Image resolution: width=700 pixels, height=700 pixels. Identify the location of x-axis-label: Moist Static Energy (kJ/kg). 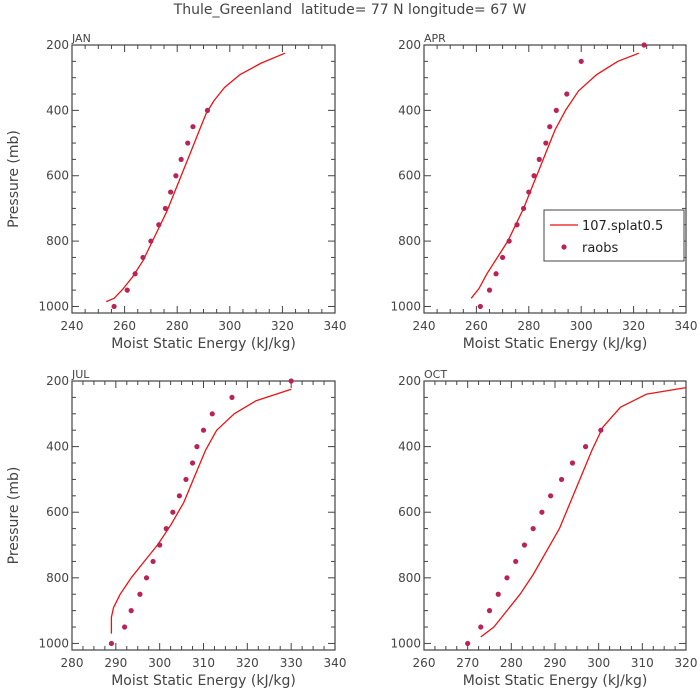
(555, 344).